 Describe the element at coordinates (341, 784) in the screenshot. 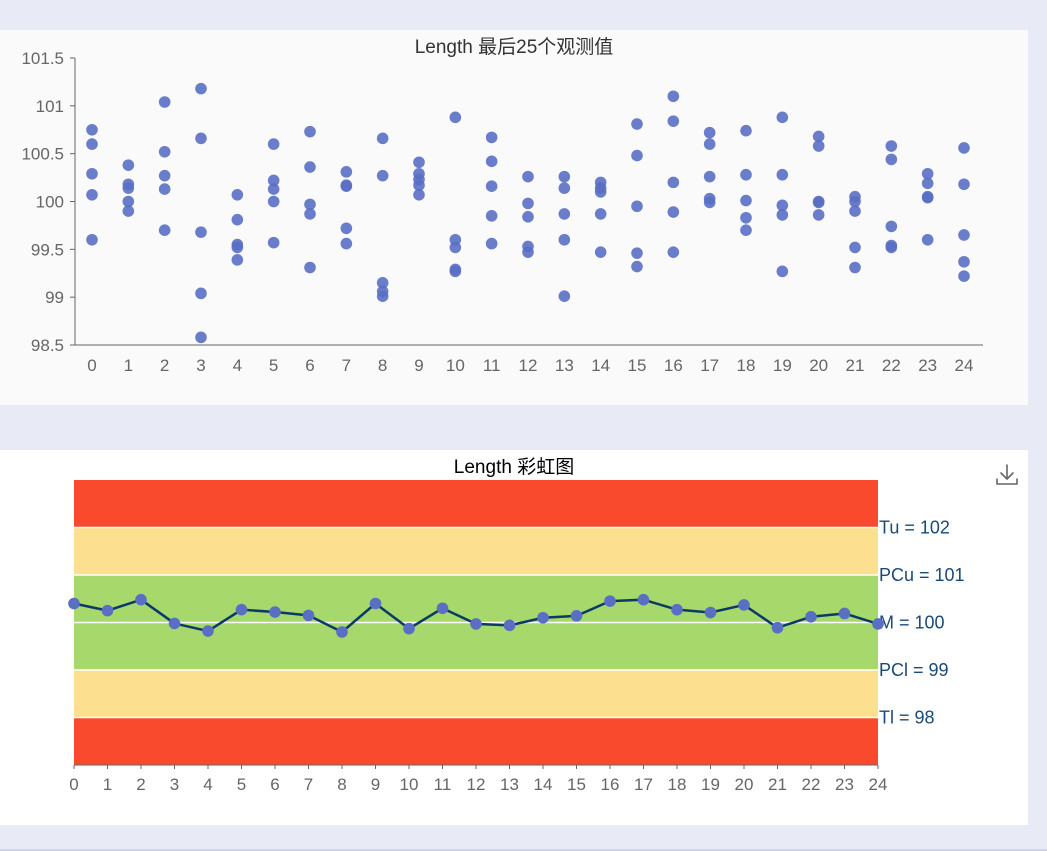

I see `rainbow-x-tick-label: 8` at that location.